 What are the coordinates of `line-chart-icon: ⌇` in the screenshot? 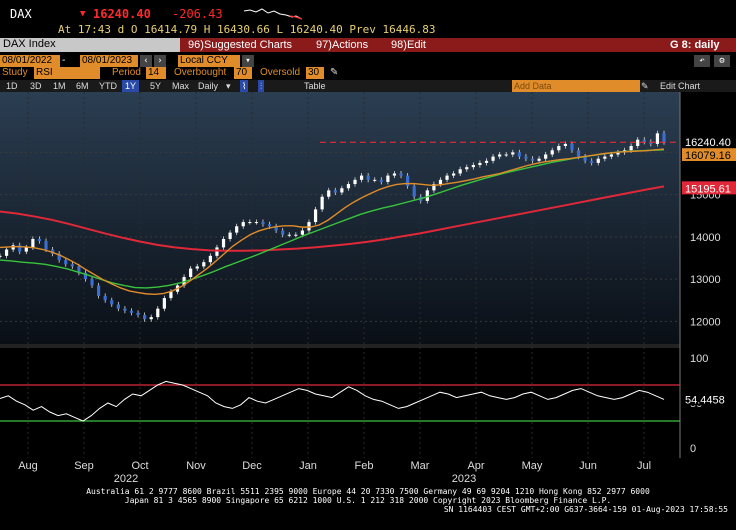 It's located at (244, 86).